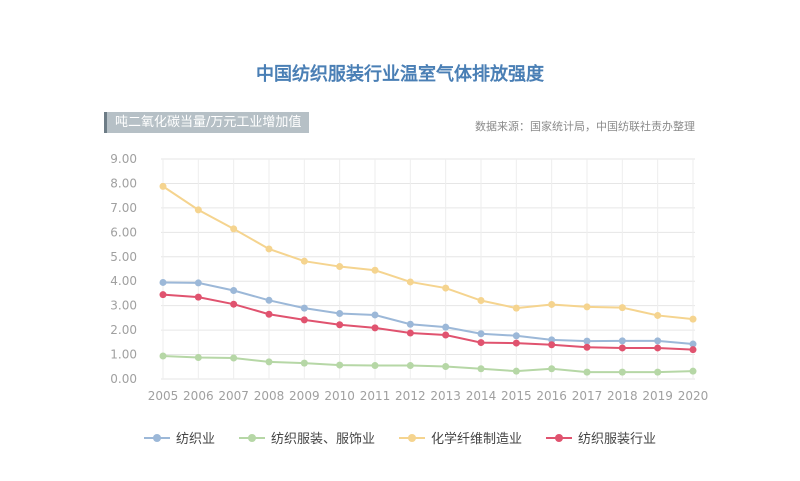 This screenshot has width=800, height=481. I want to click on x-tick-label: 2018, so click(622, 396).